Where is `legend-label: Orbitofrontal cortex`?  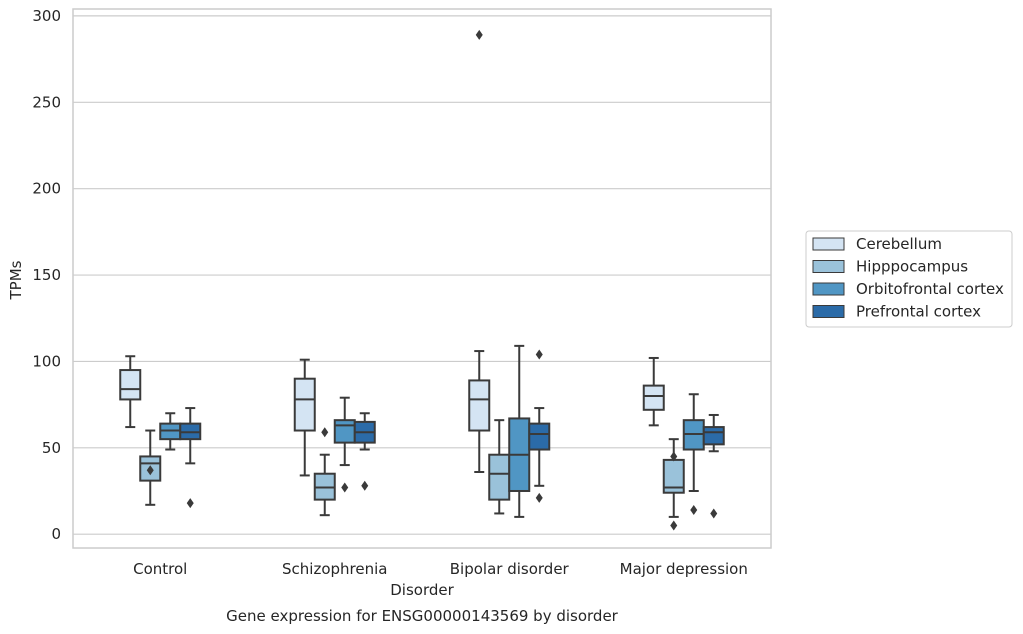
legend-label: Orbitofrontal cortex is located at coordinates (930, 289).